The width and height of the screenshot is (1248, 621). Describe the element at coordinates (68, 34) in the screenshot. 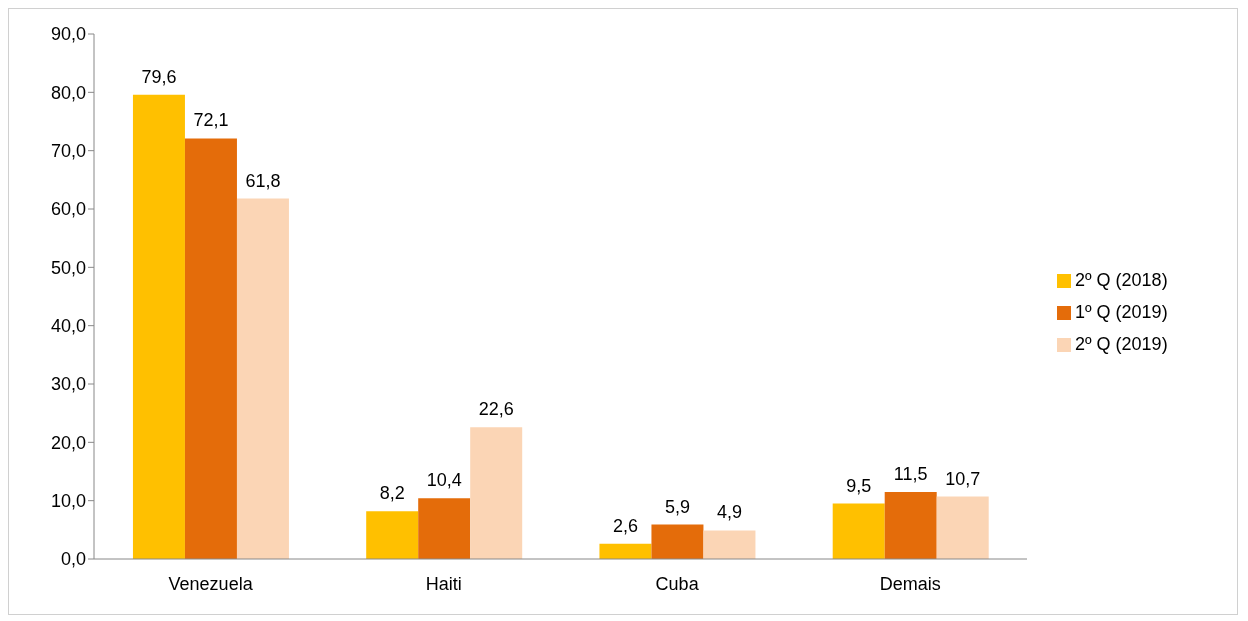

I see `y-tick-label: 90,0` at that location.